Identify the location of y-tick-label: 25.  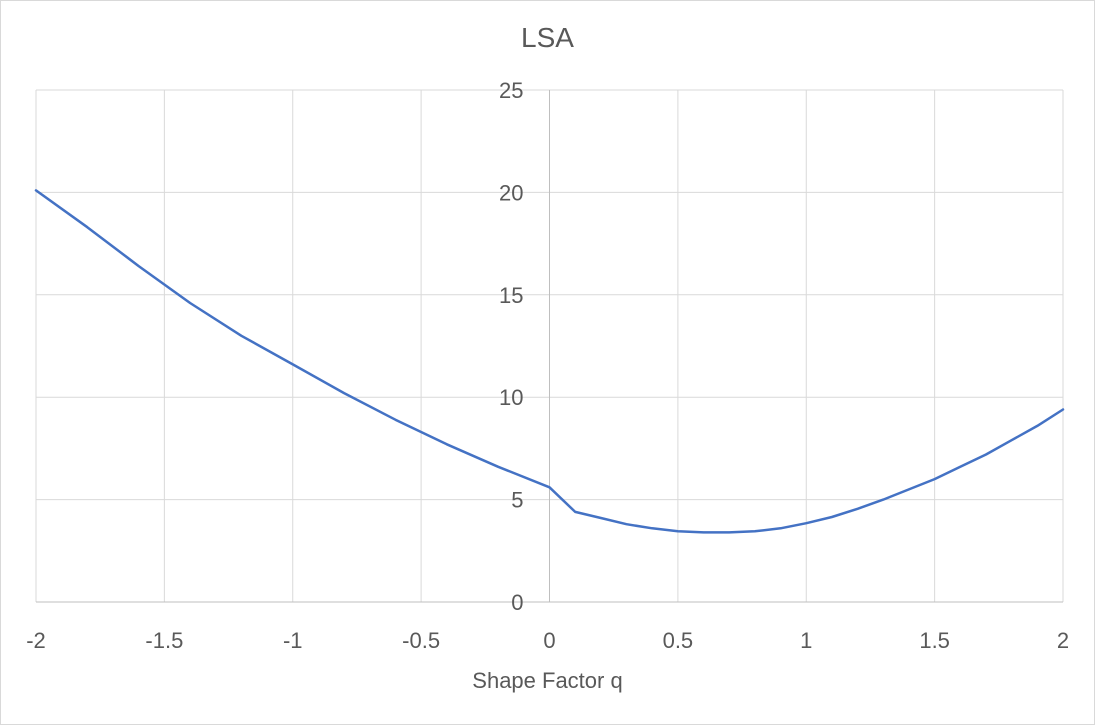
(511, 90).